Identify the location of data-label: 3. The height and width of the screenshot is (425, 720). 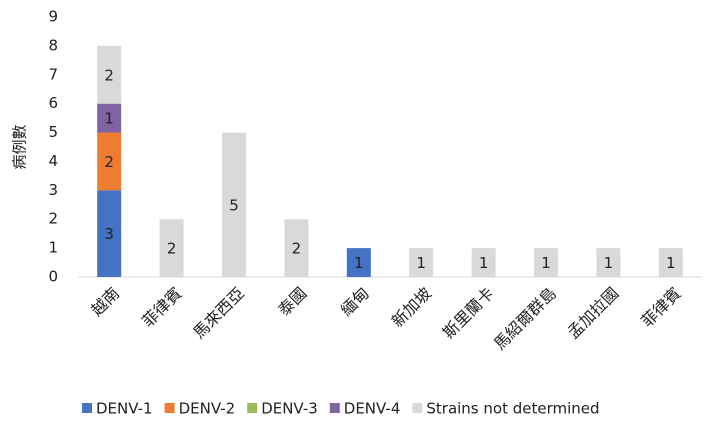
(109, 234).